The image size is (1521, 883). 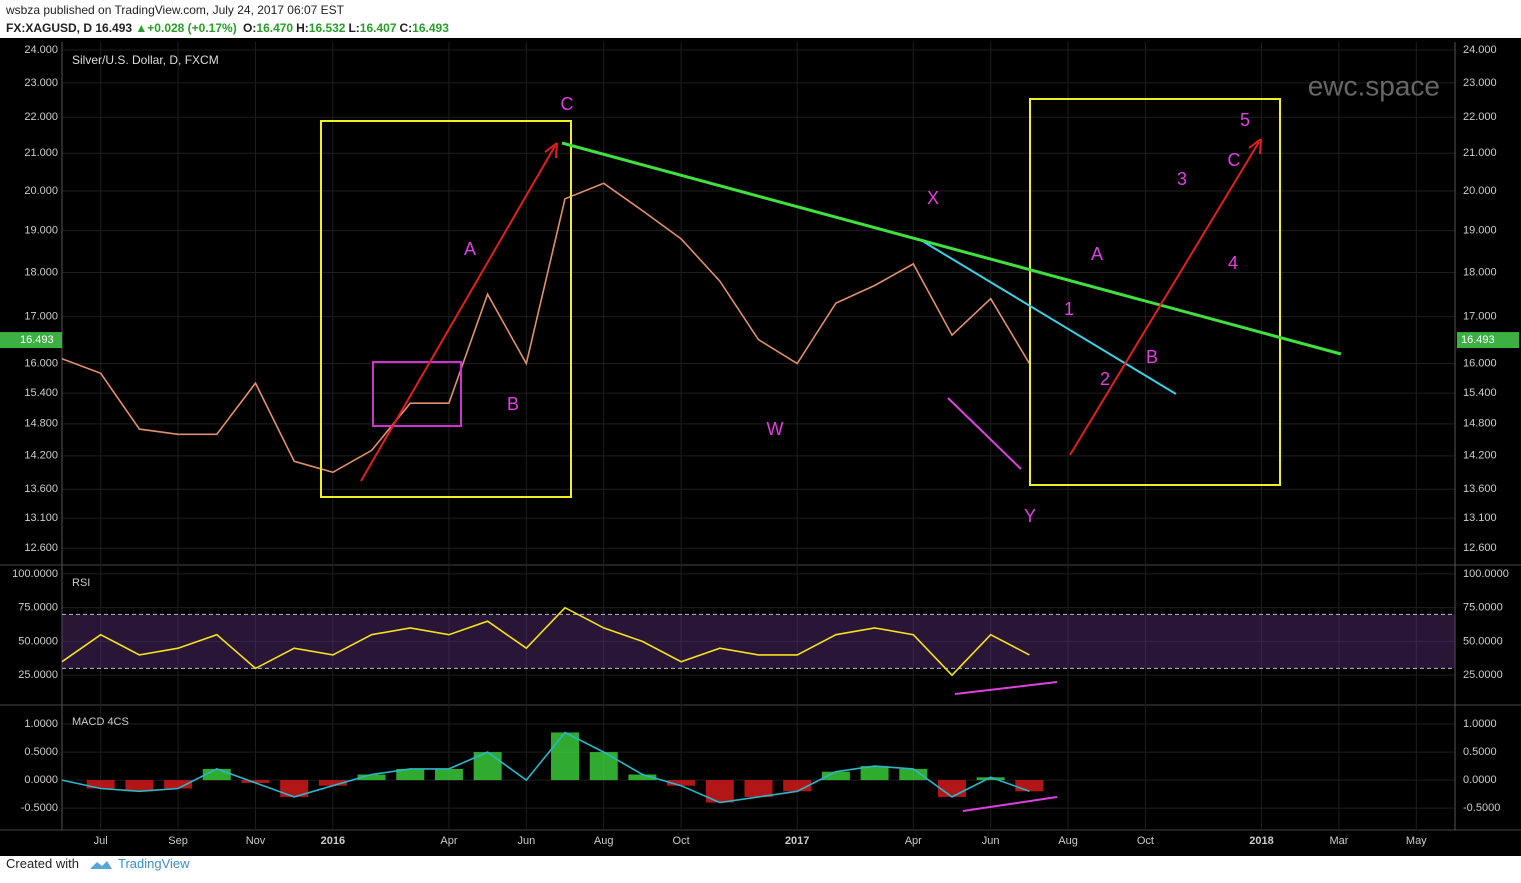 What do you see at coordinates (1480, 489) in the screenshot?
I see `y-tick-label: 13.600` at bounding box center [1480, 489].